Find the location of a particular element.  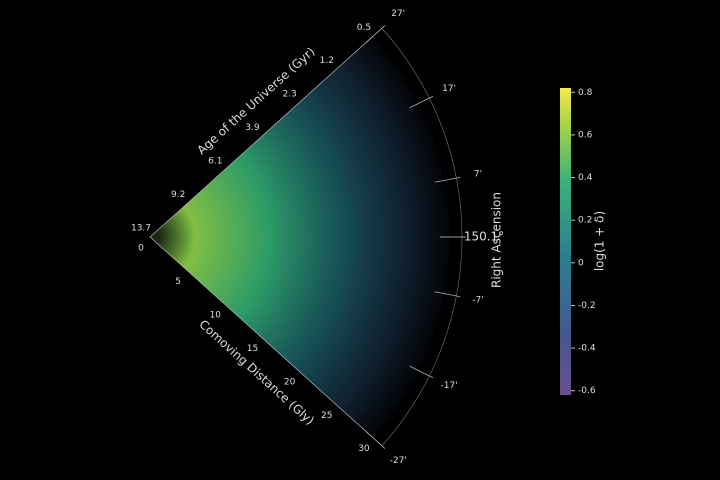

colorbar-tick-label: 0.6 is located at coordinates (585, 135).